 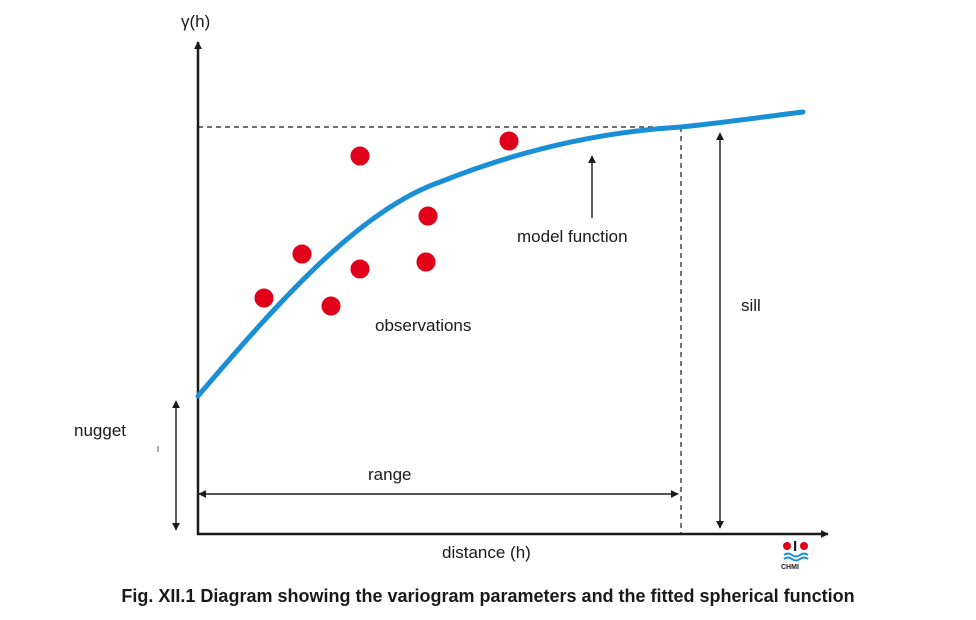 What do you see at coordinates (386, 223) in the screenshot?
I see `observation-points` at bounding box center [386, 223].